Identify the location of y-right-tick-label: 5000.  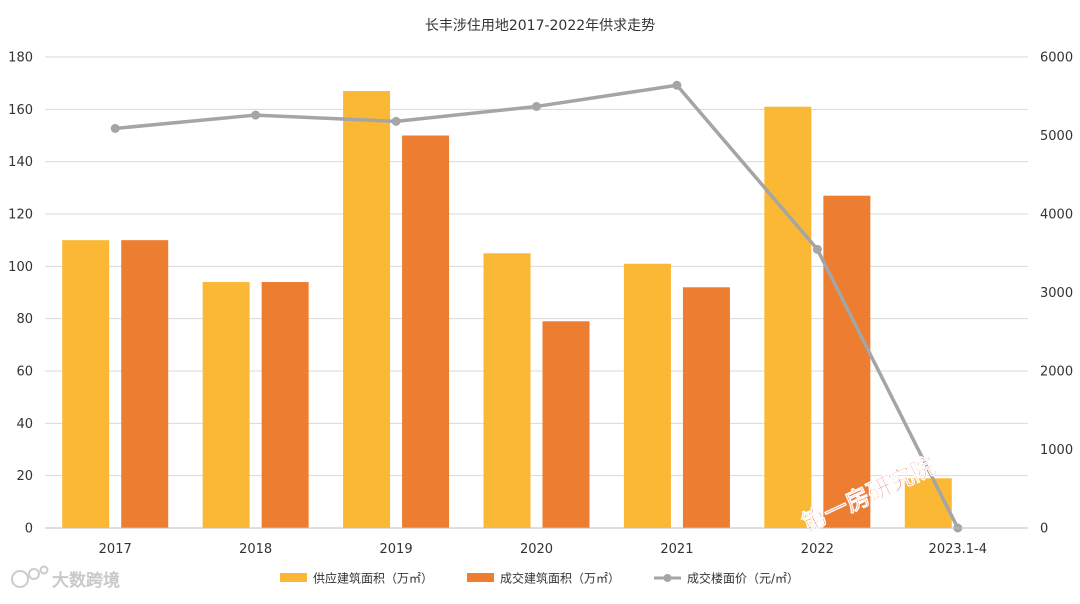
(1056, 136).